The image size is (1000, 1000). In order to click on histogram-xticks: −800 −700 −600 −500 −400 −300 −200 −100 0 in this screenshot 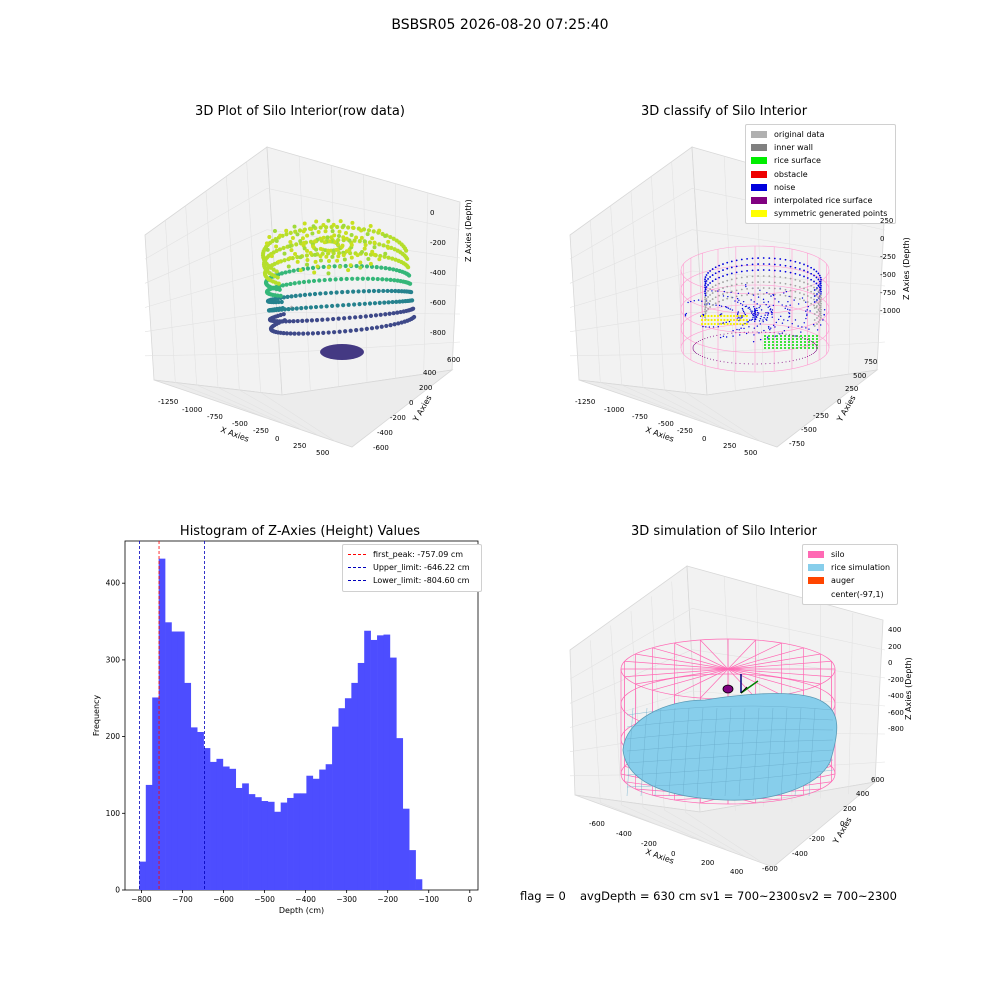, I will do `click(301, 897)`.